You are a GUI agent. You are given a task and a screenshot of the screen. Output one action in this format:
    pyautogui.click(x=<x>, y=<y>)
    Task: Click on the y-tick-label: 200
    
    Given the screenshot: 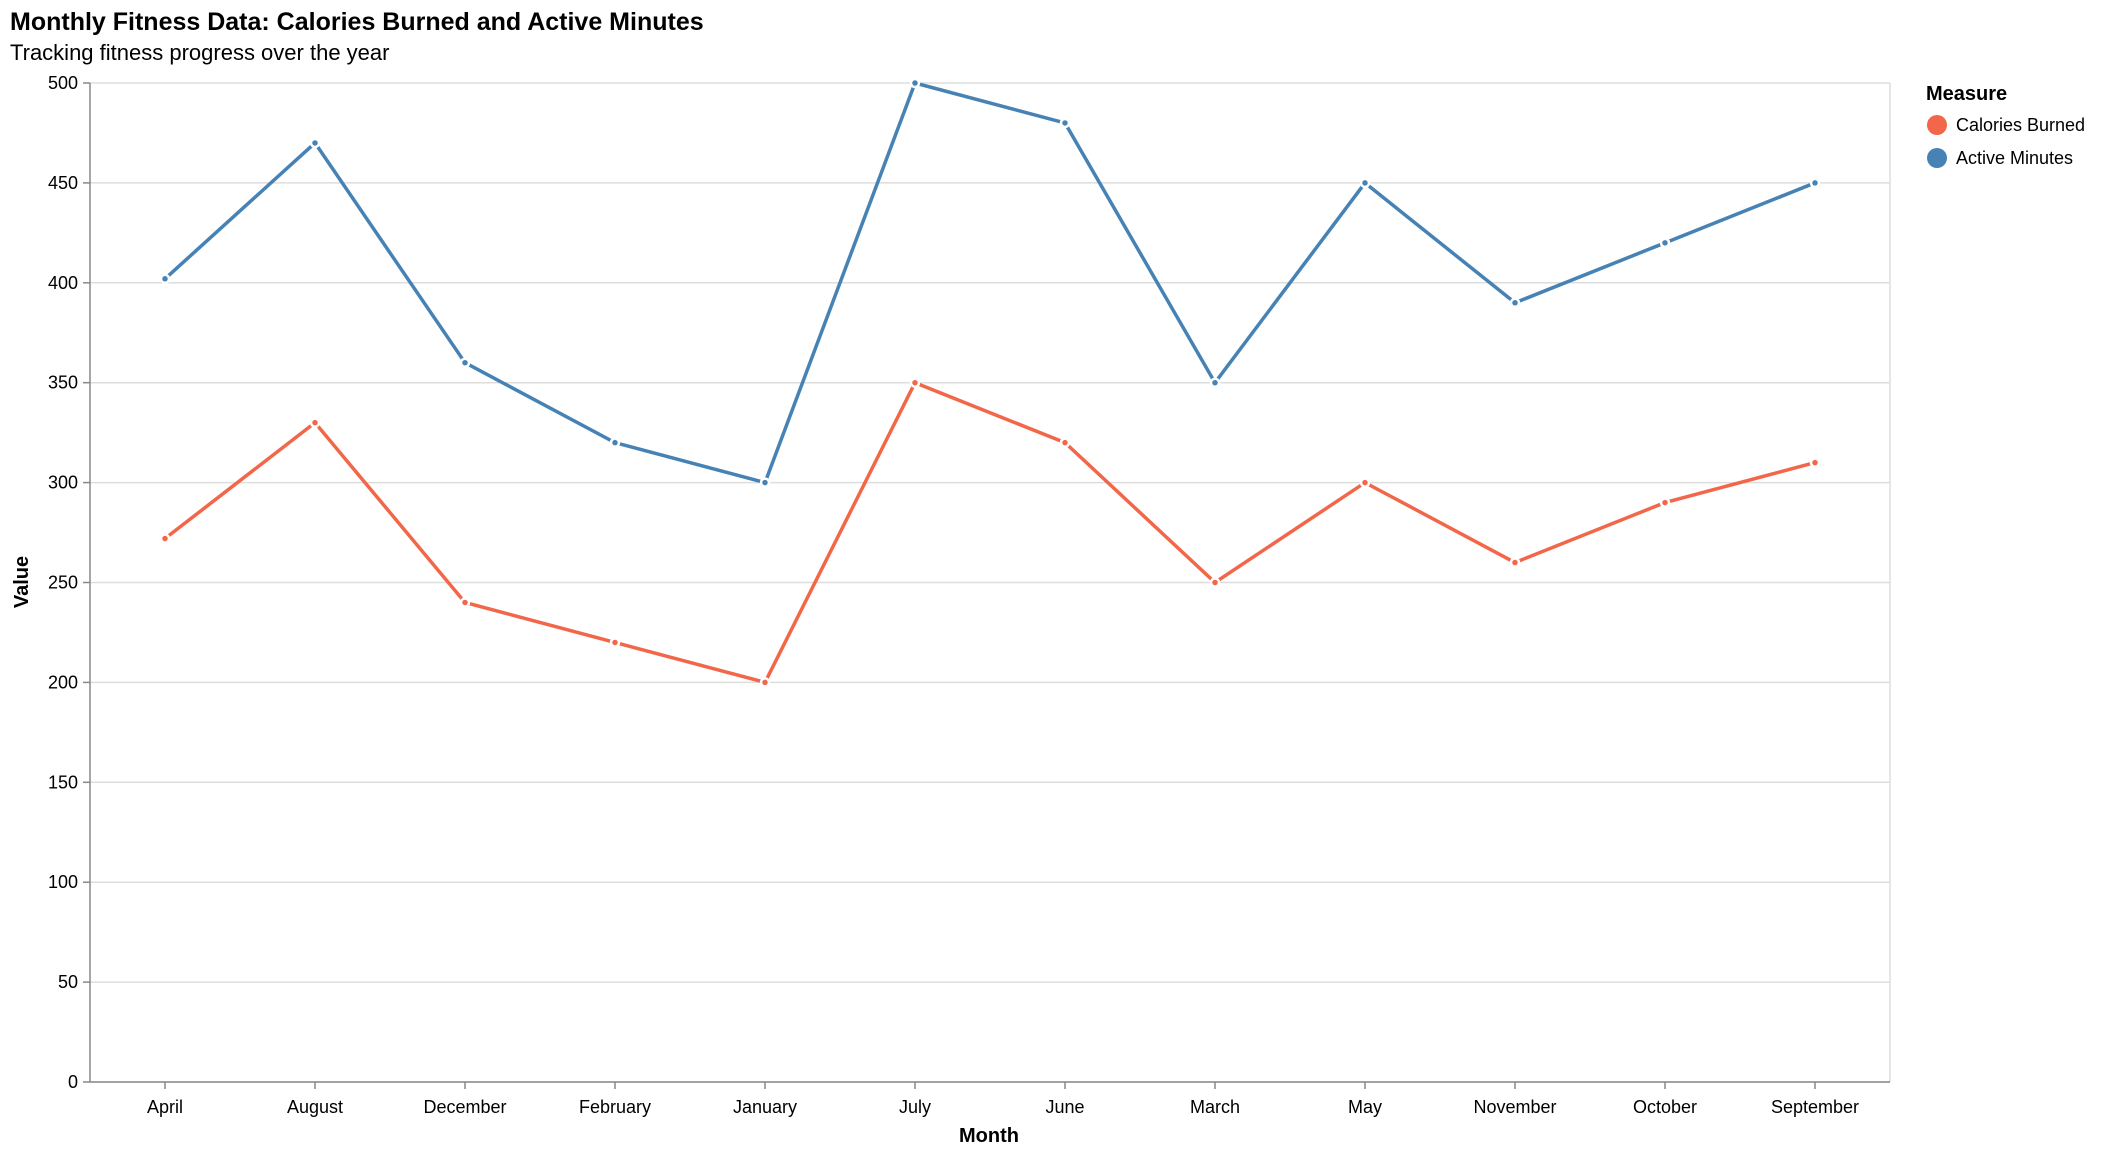 What is the action you would take?
    pyautogui.click(x=63, y=682)
    